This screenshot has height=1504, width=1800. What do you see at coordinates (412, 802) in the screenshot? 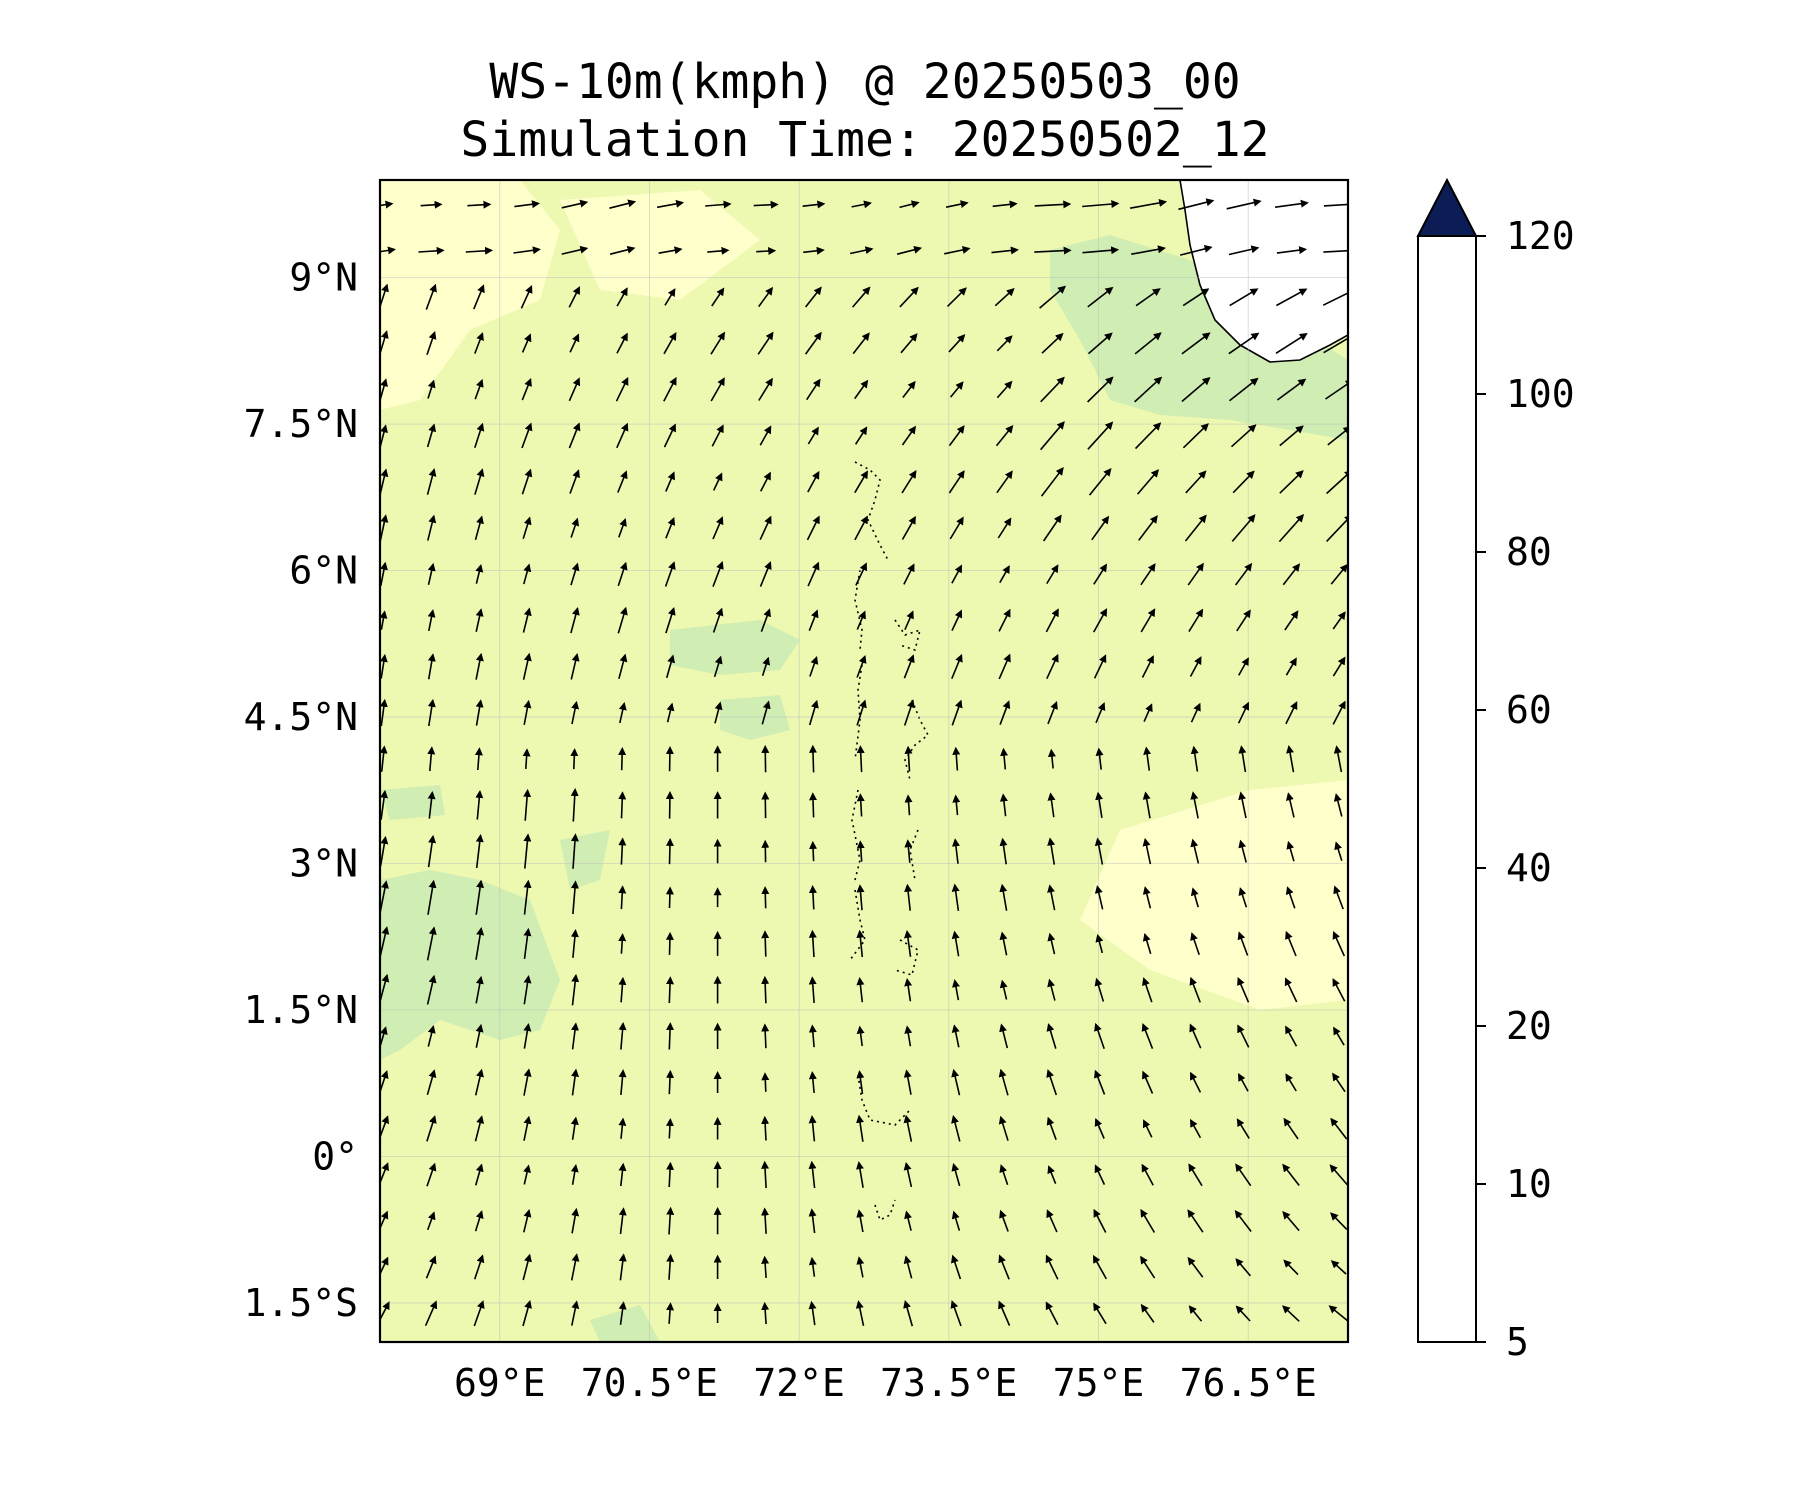
I see `fresh-wind-region` at bounding box center [412, 802].